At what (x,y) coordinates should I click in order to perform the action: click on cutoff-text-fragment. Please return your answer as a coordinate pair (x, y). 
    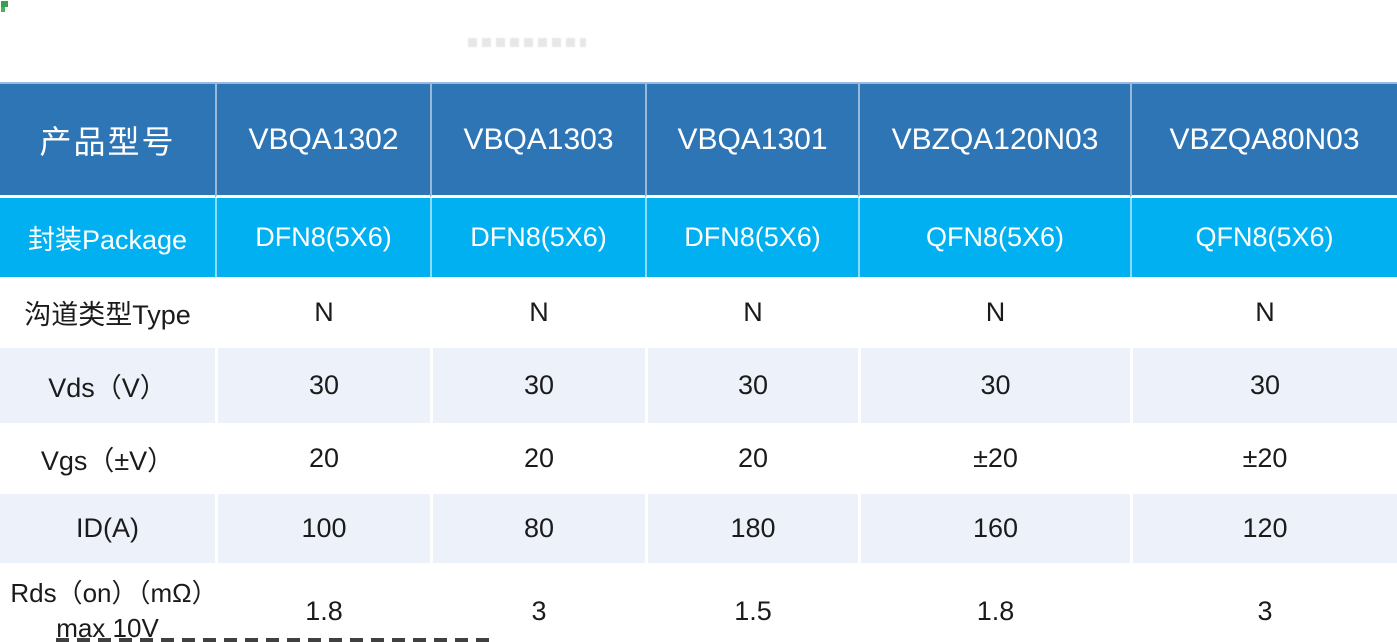
    Looking at the image, I should click on (275, 640).